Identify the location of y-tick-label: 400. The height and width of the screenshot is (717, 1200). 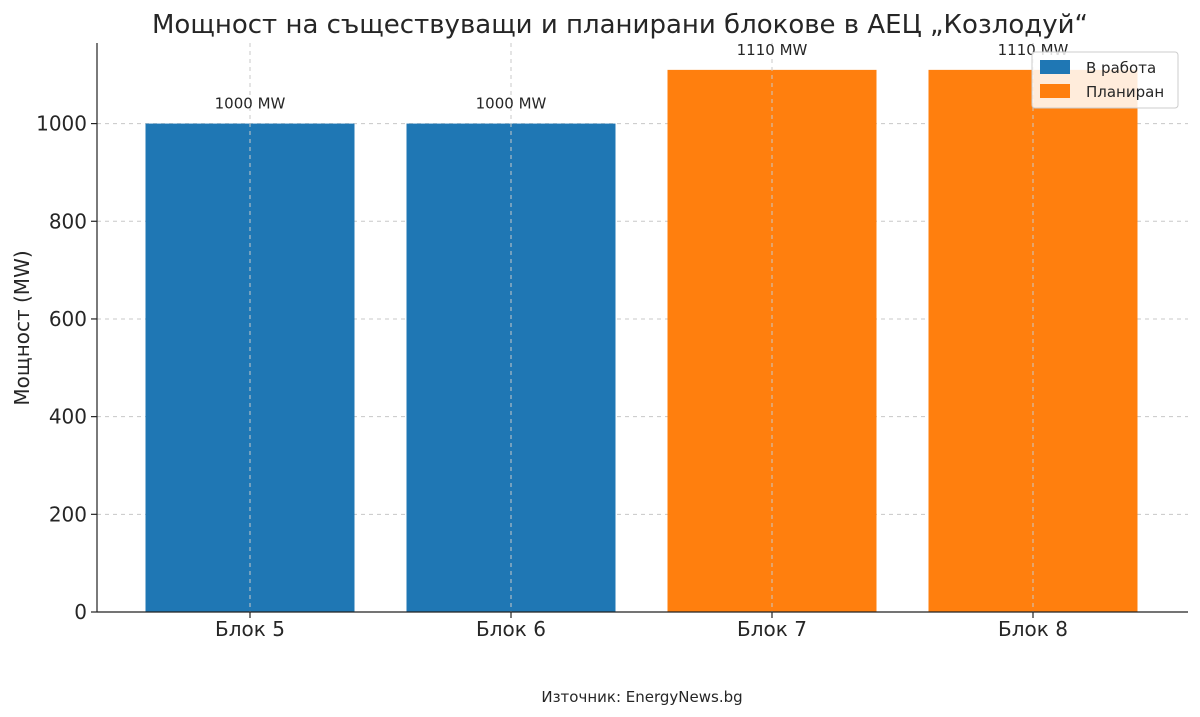
(68, 417).